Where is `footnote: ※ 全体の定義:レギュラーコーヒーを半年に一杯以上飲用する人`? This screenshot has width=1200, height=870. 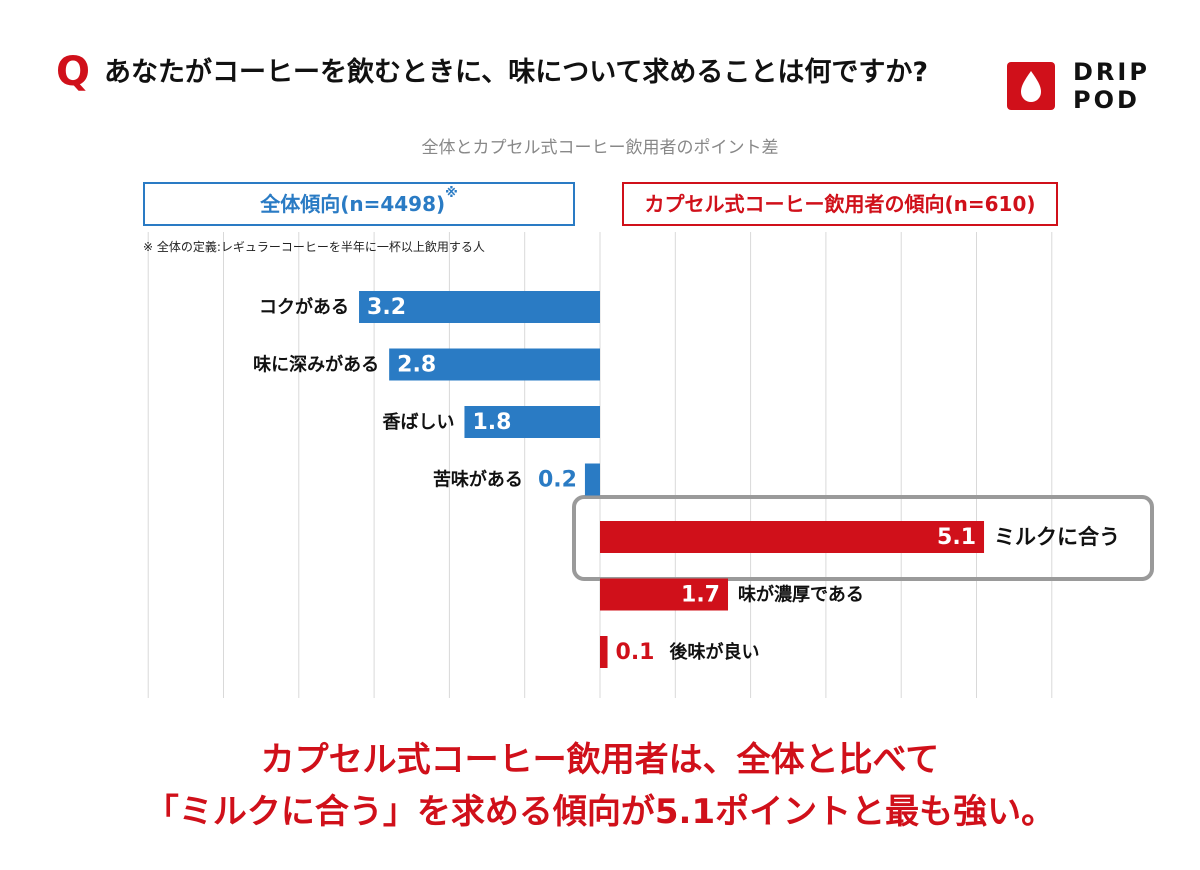 footnote: ※ 全体の定義:レギュラーコーヒーを半年に一杯以上飲用する人 is located at coordinates (314, 247).